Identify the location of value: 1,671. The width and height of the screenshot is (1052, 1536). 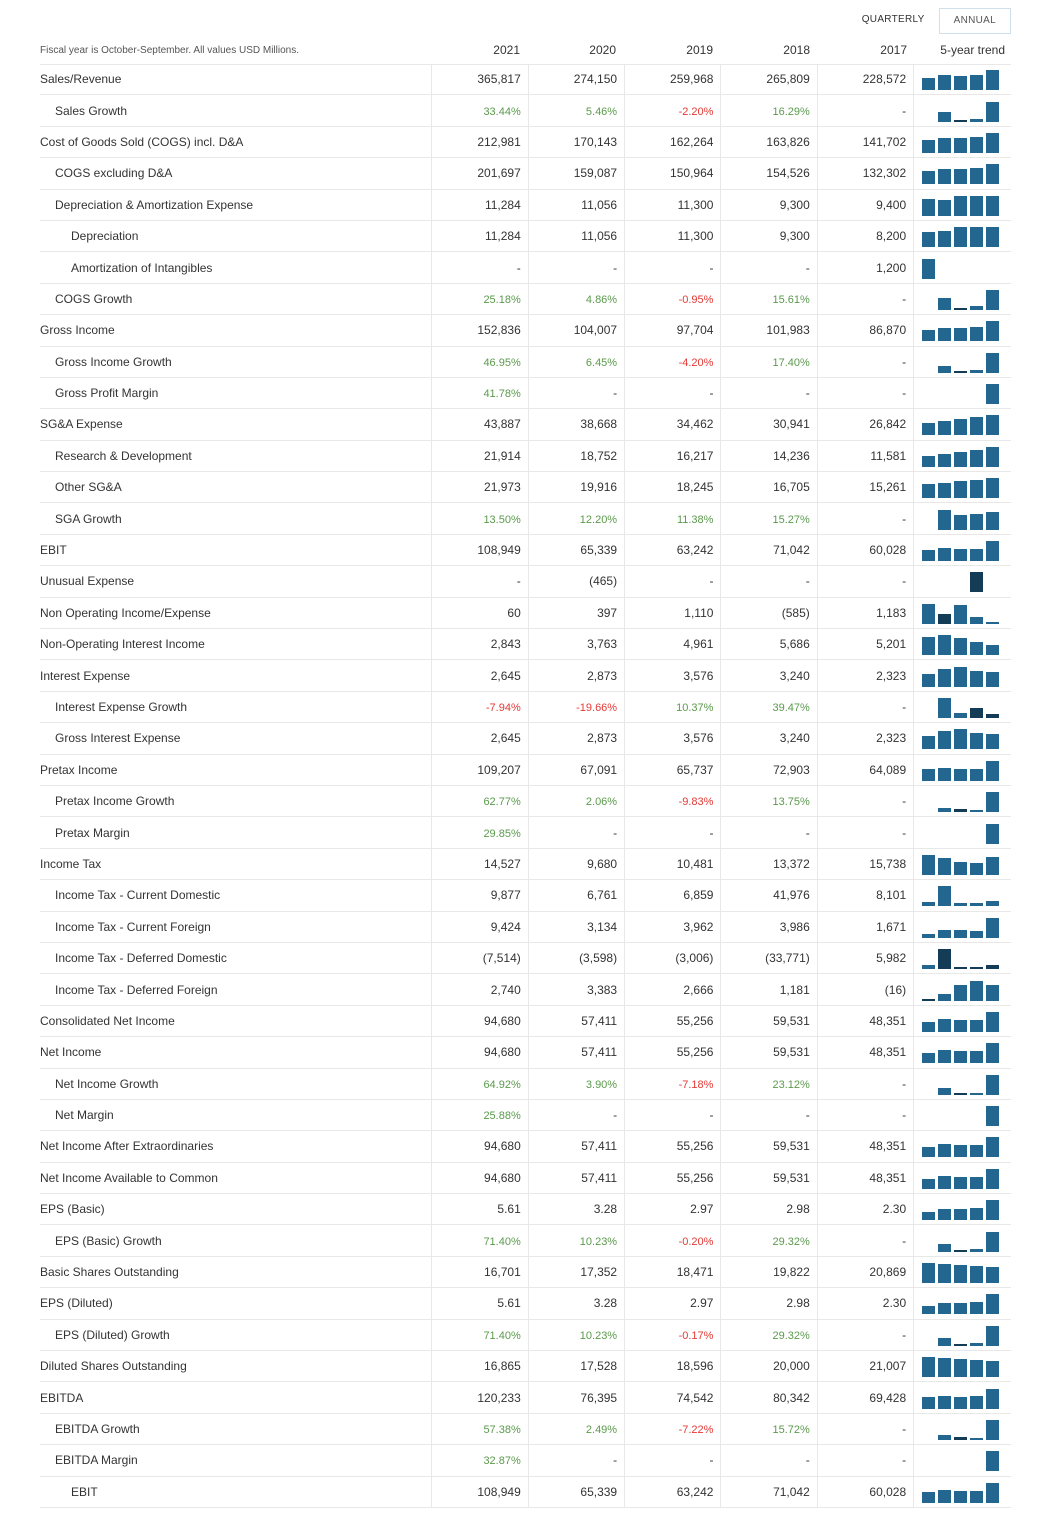
(891, 926).